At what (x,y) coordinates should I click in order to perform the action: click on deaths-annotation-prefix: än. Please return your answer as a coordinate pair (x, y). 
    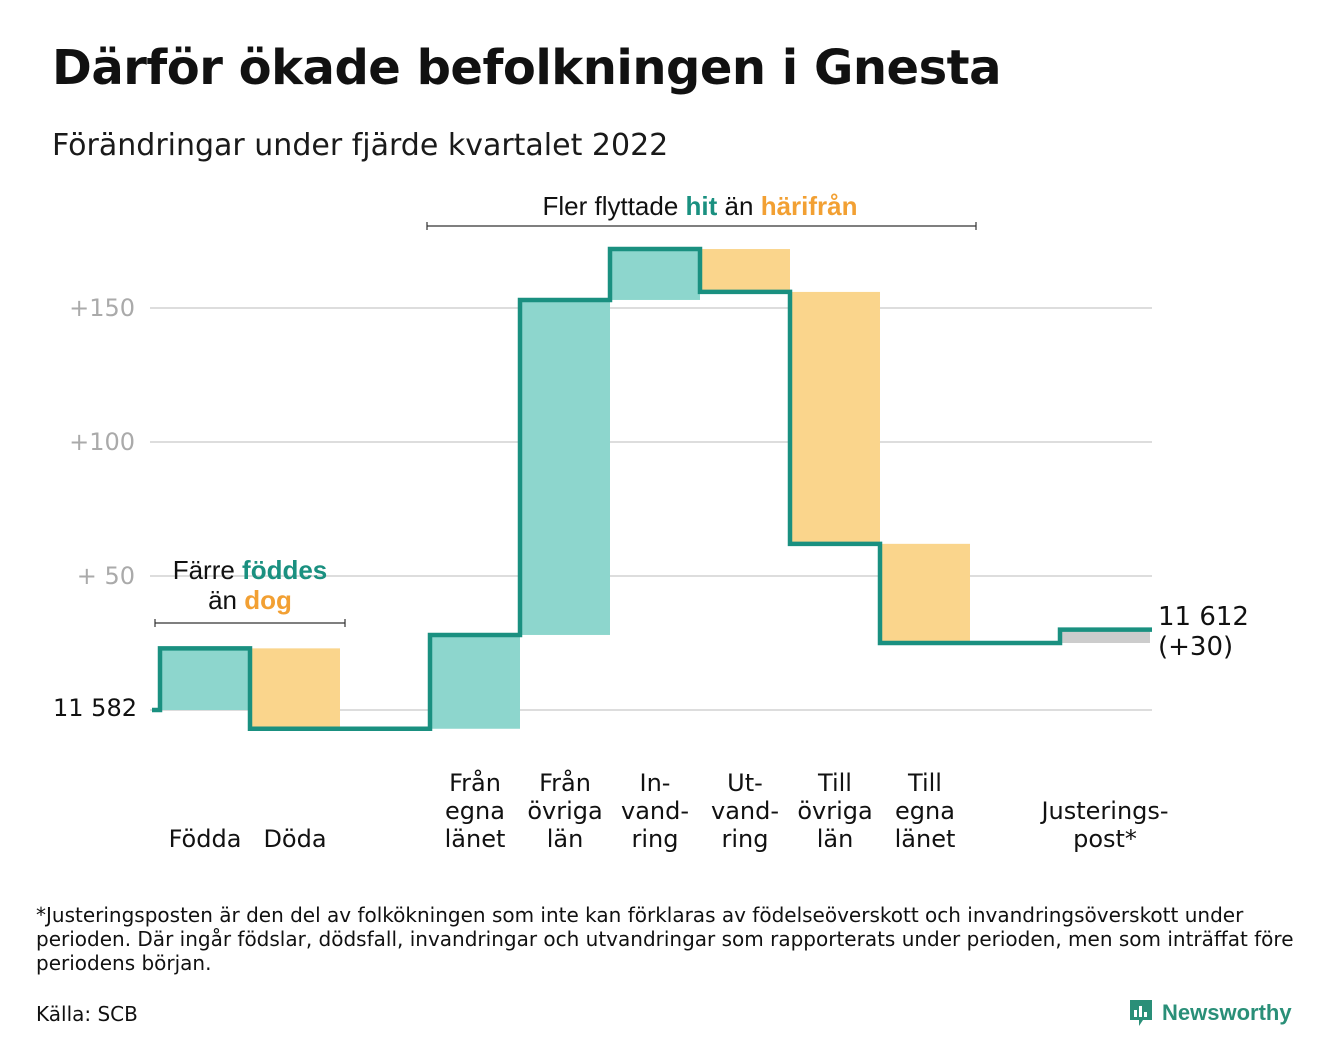
    Looking at the image, I should click on (226, 600).